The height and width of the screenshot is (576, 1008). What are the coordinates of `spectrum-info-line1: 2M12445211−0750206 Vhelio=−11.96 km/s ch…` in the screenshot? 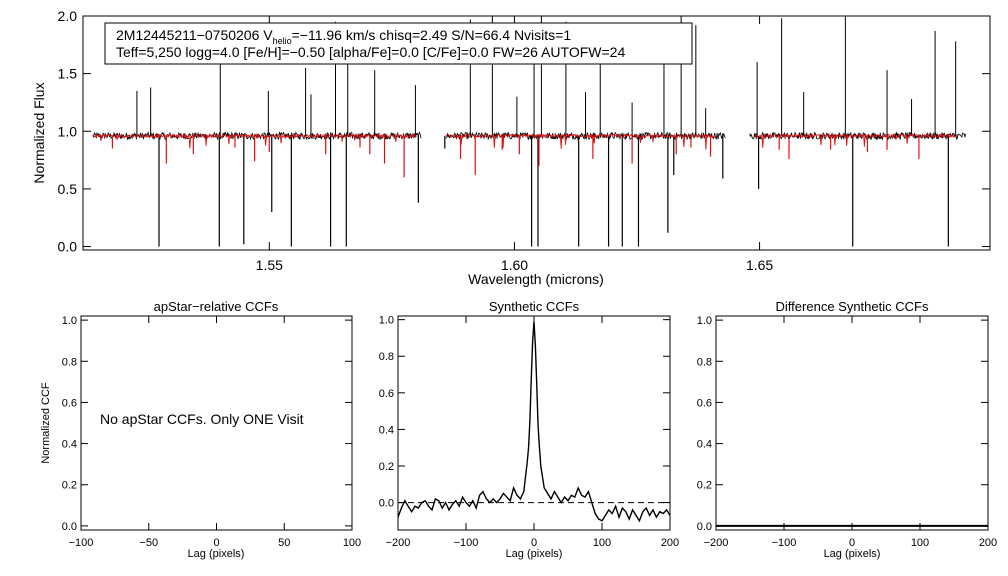 It's located at (343, 36).